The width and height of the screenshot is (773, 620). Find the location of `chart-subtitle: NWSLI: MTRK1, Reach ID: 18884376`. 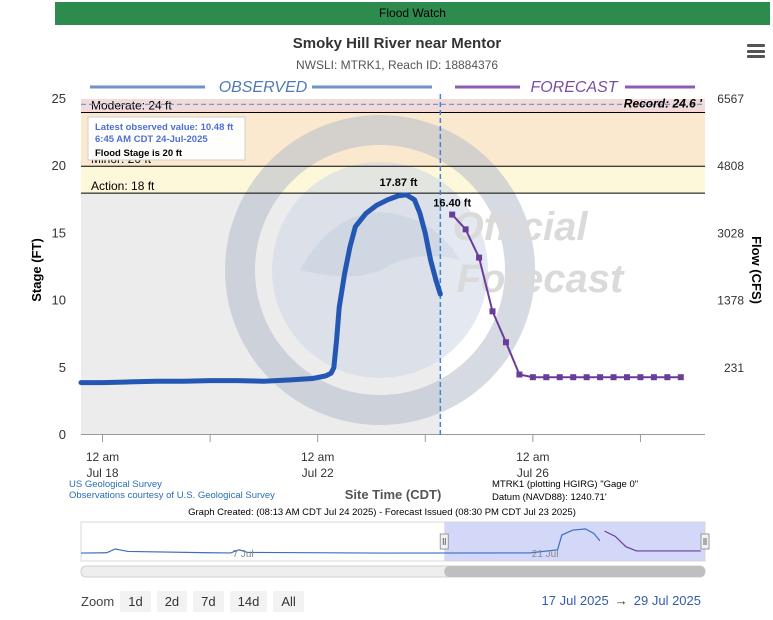

chart-subtitle: NWSLI: MTRK1, Reach ID: 18884376 is located at coordinates (397, 65).